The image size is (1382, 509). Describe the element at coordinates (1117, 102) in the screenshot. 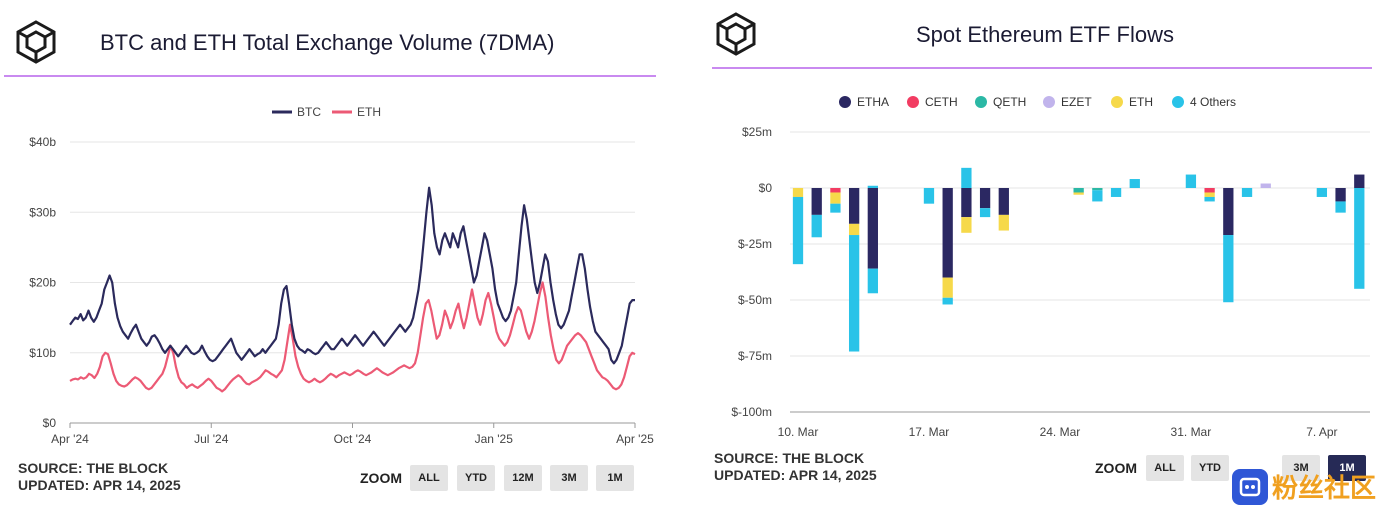

I see `legend-swatch-eth` at that location.